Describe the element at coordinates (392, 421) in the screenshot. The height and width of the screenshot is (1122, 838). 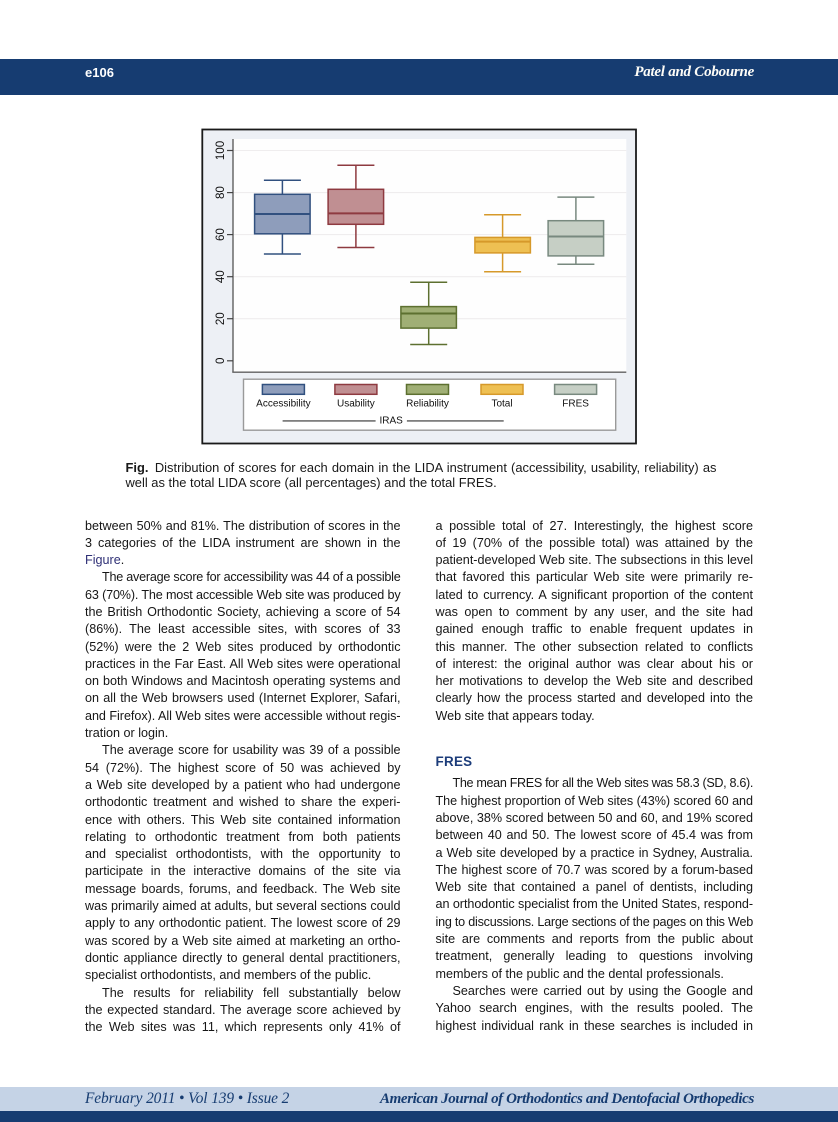
I see `svg-text: IRAS` at that location.